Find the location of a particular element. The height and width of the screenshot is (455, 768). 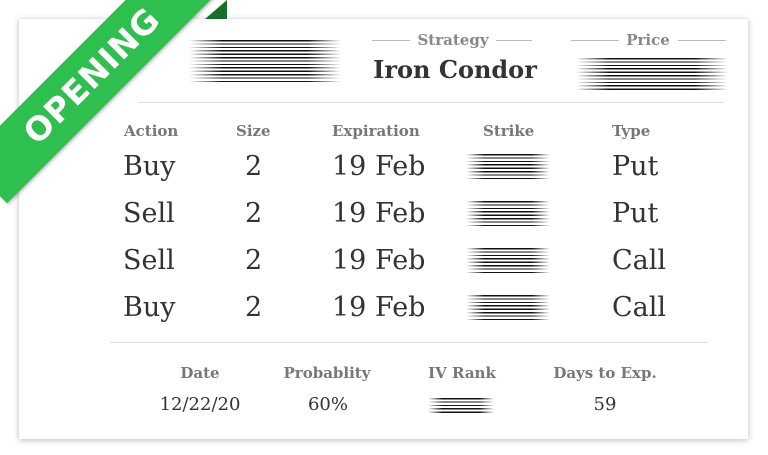

column-header-action: Action is located at coordinates (151, 131).